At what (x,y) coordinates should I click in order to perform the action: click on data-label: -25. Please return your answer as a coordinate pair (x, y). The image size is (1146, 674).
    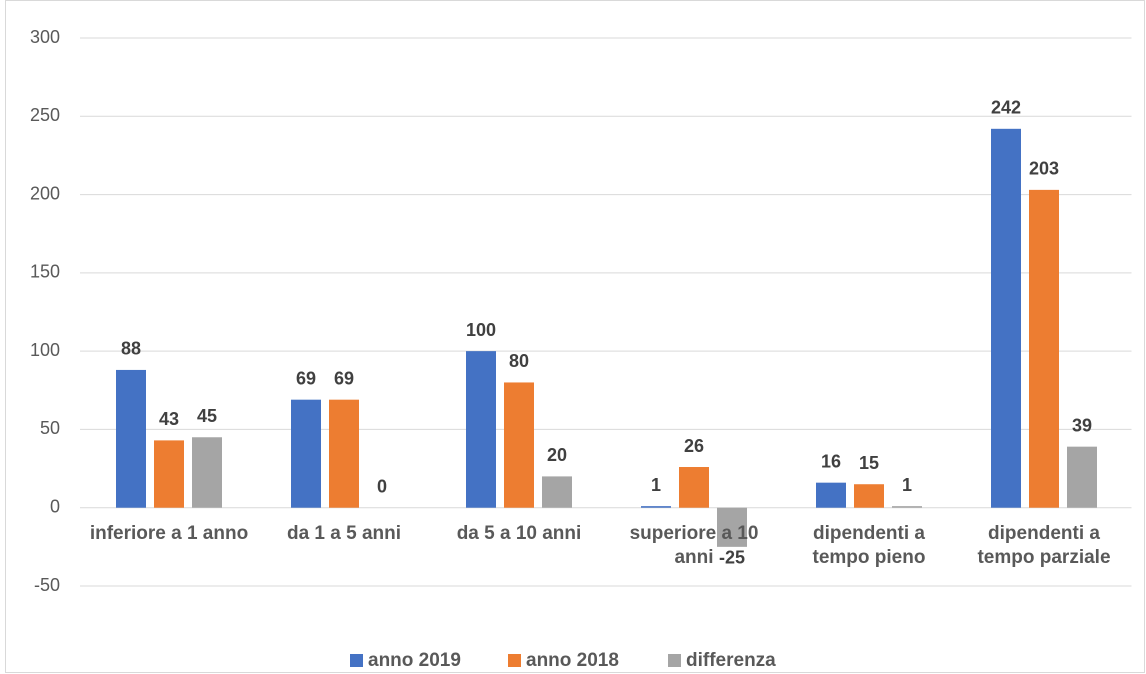
    Looking at the image, I should click on (732, 558).